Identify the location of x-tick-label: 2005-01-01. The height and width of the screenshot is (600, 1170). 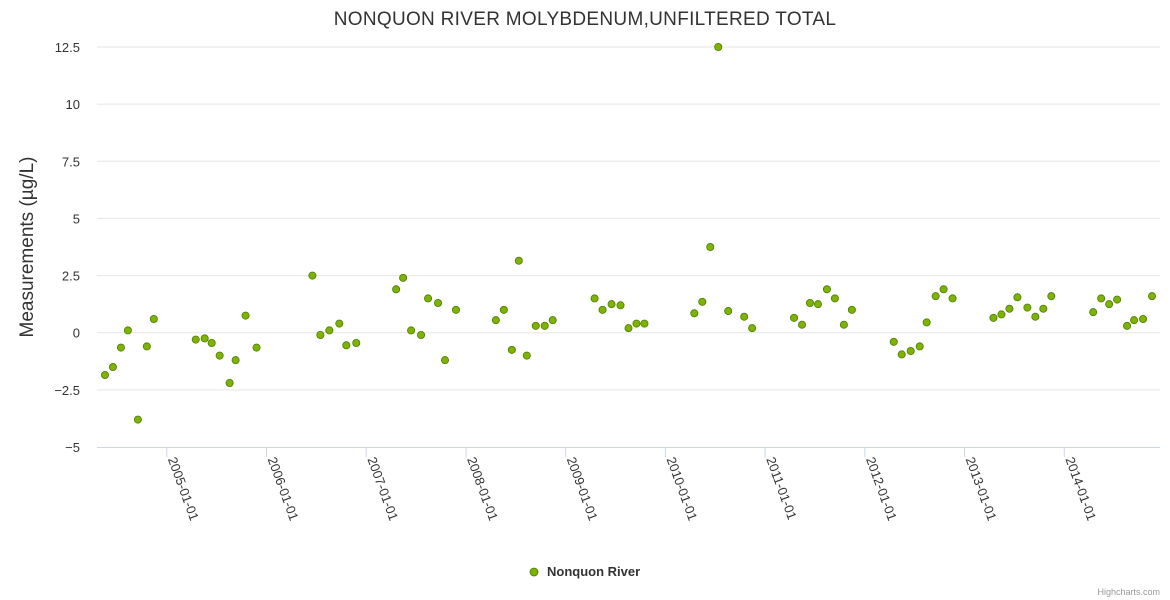
(183, 489).